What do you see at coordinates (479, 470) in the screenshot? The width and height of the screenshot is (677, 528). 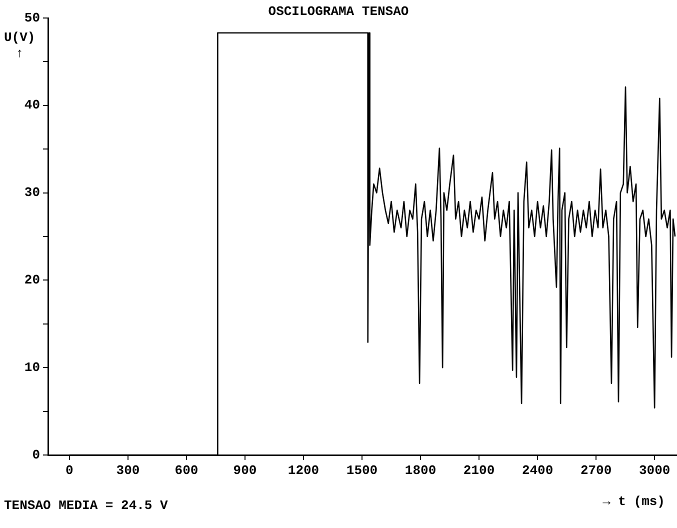 I see `x-tick-label: 2100` at bounding box center [479, 470].